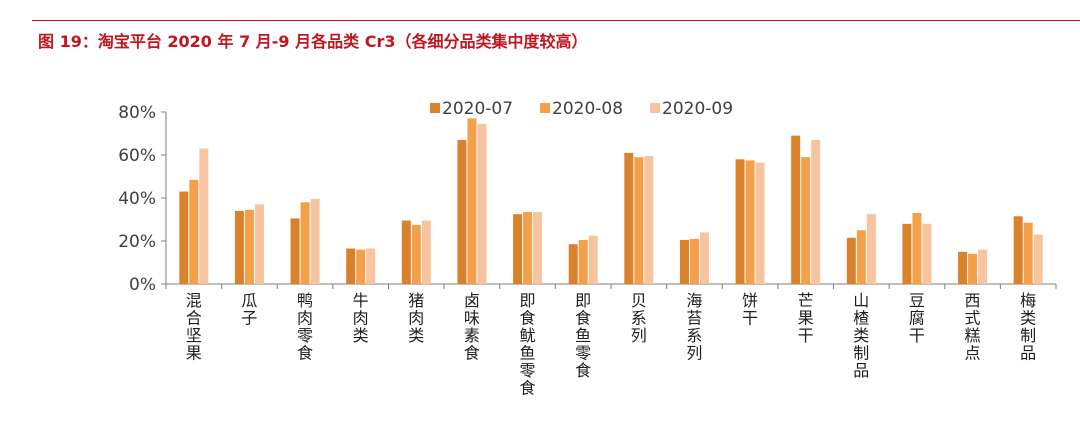 This screenshot has width=1080, height=436. Describe the element at coordinates (973, 268) in the screenshot. I see `bar-2020-08-西式糕点` at that location.